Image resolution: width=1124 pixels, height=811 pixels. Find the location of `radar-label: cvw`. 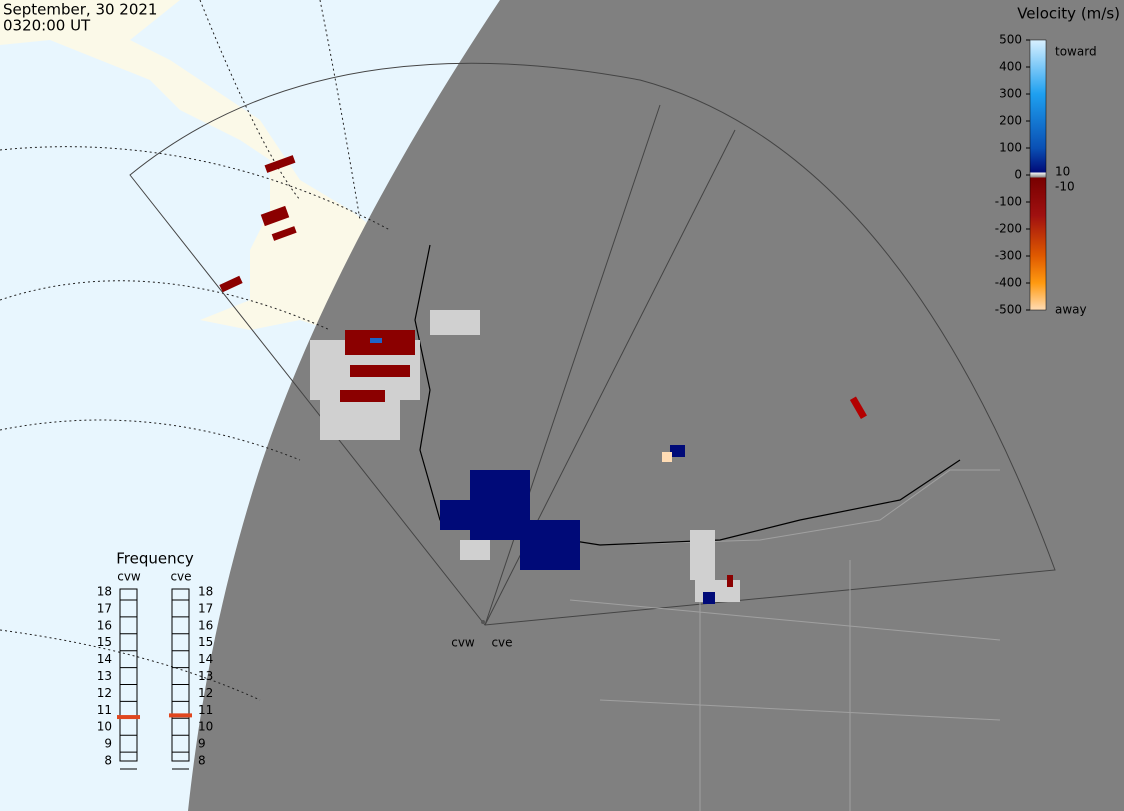

radar-label: cvw is located at coordinates (463, 643).